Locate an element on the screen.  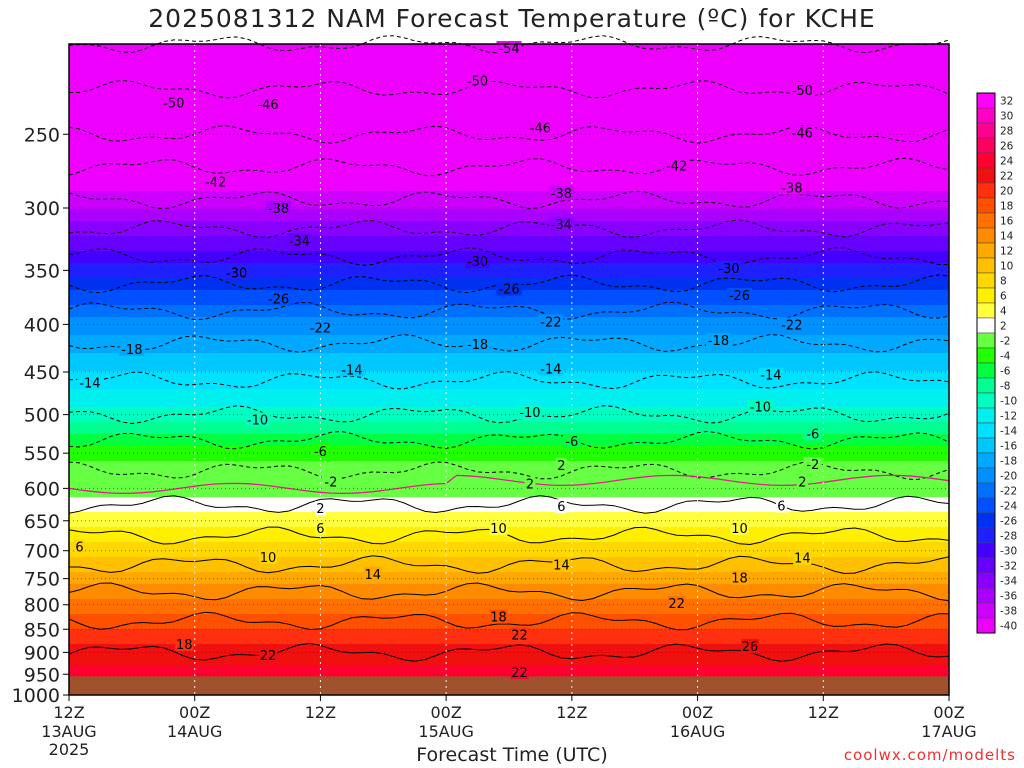
y-tick-label: 600 is located at coordinates (42, 489).